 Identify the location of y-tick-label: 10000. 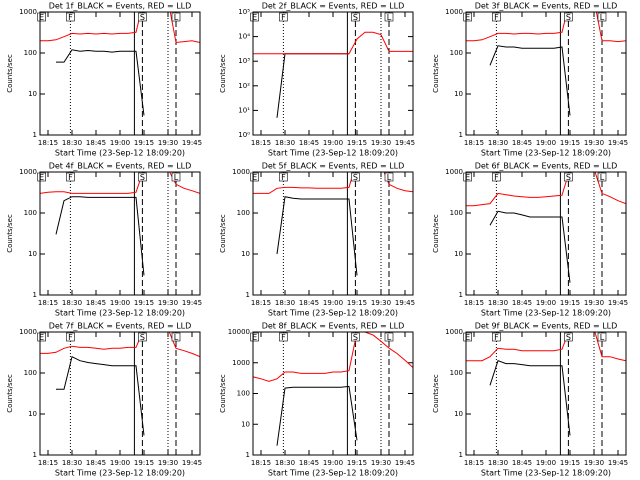
(239, 332).